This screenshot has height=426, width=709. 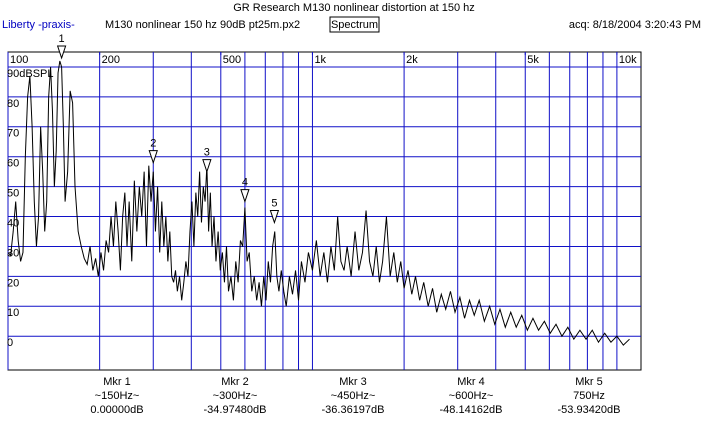 I want to click on x-tick-label: 10k, so click(x=628, y=60).